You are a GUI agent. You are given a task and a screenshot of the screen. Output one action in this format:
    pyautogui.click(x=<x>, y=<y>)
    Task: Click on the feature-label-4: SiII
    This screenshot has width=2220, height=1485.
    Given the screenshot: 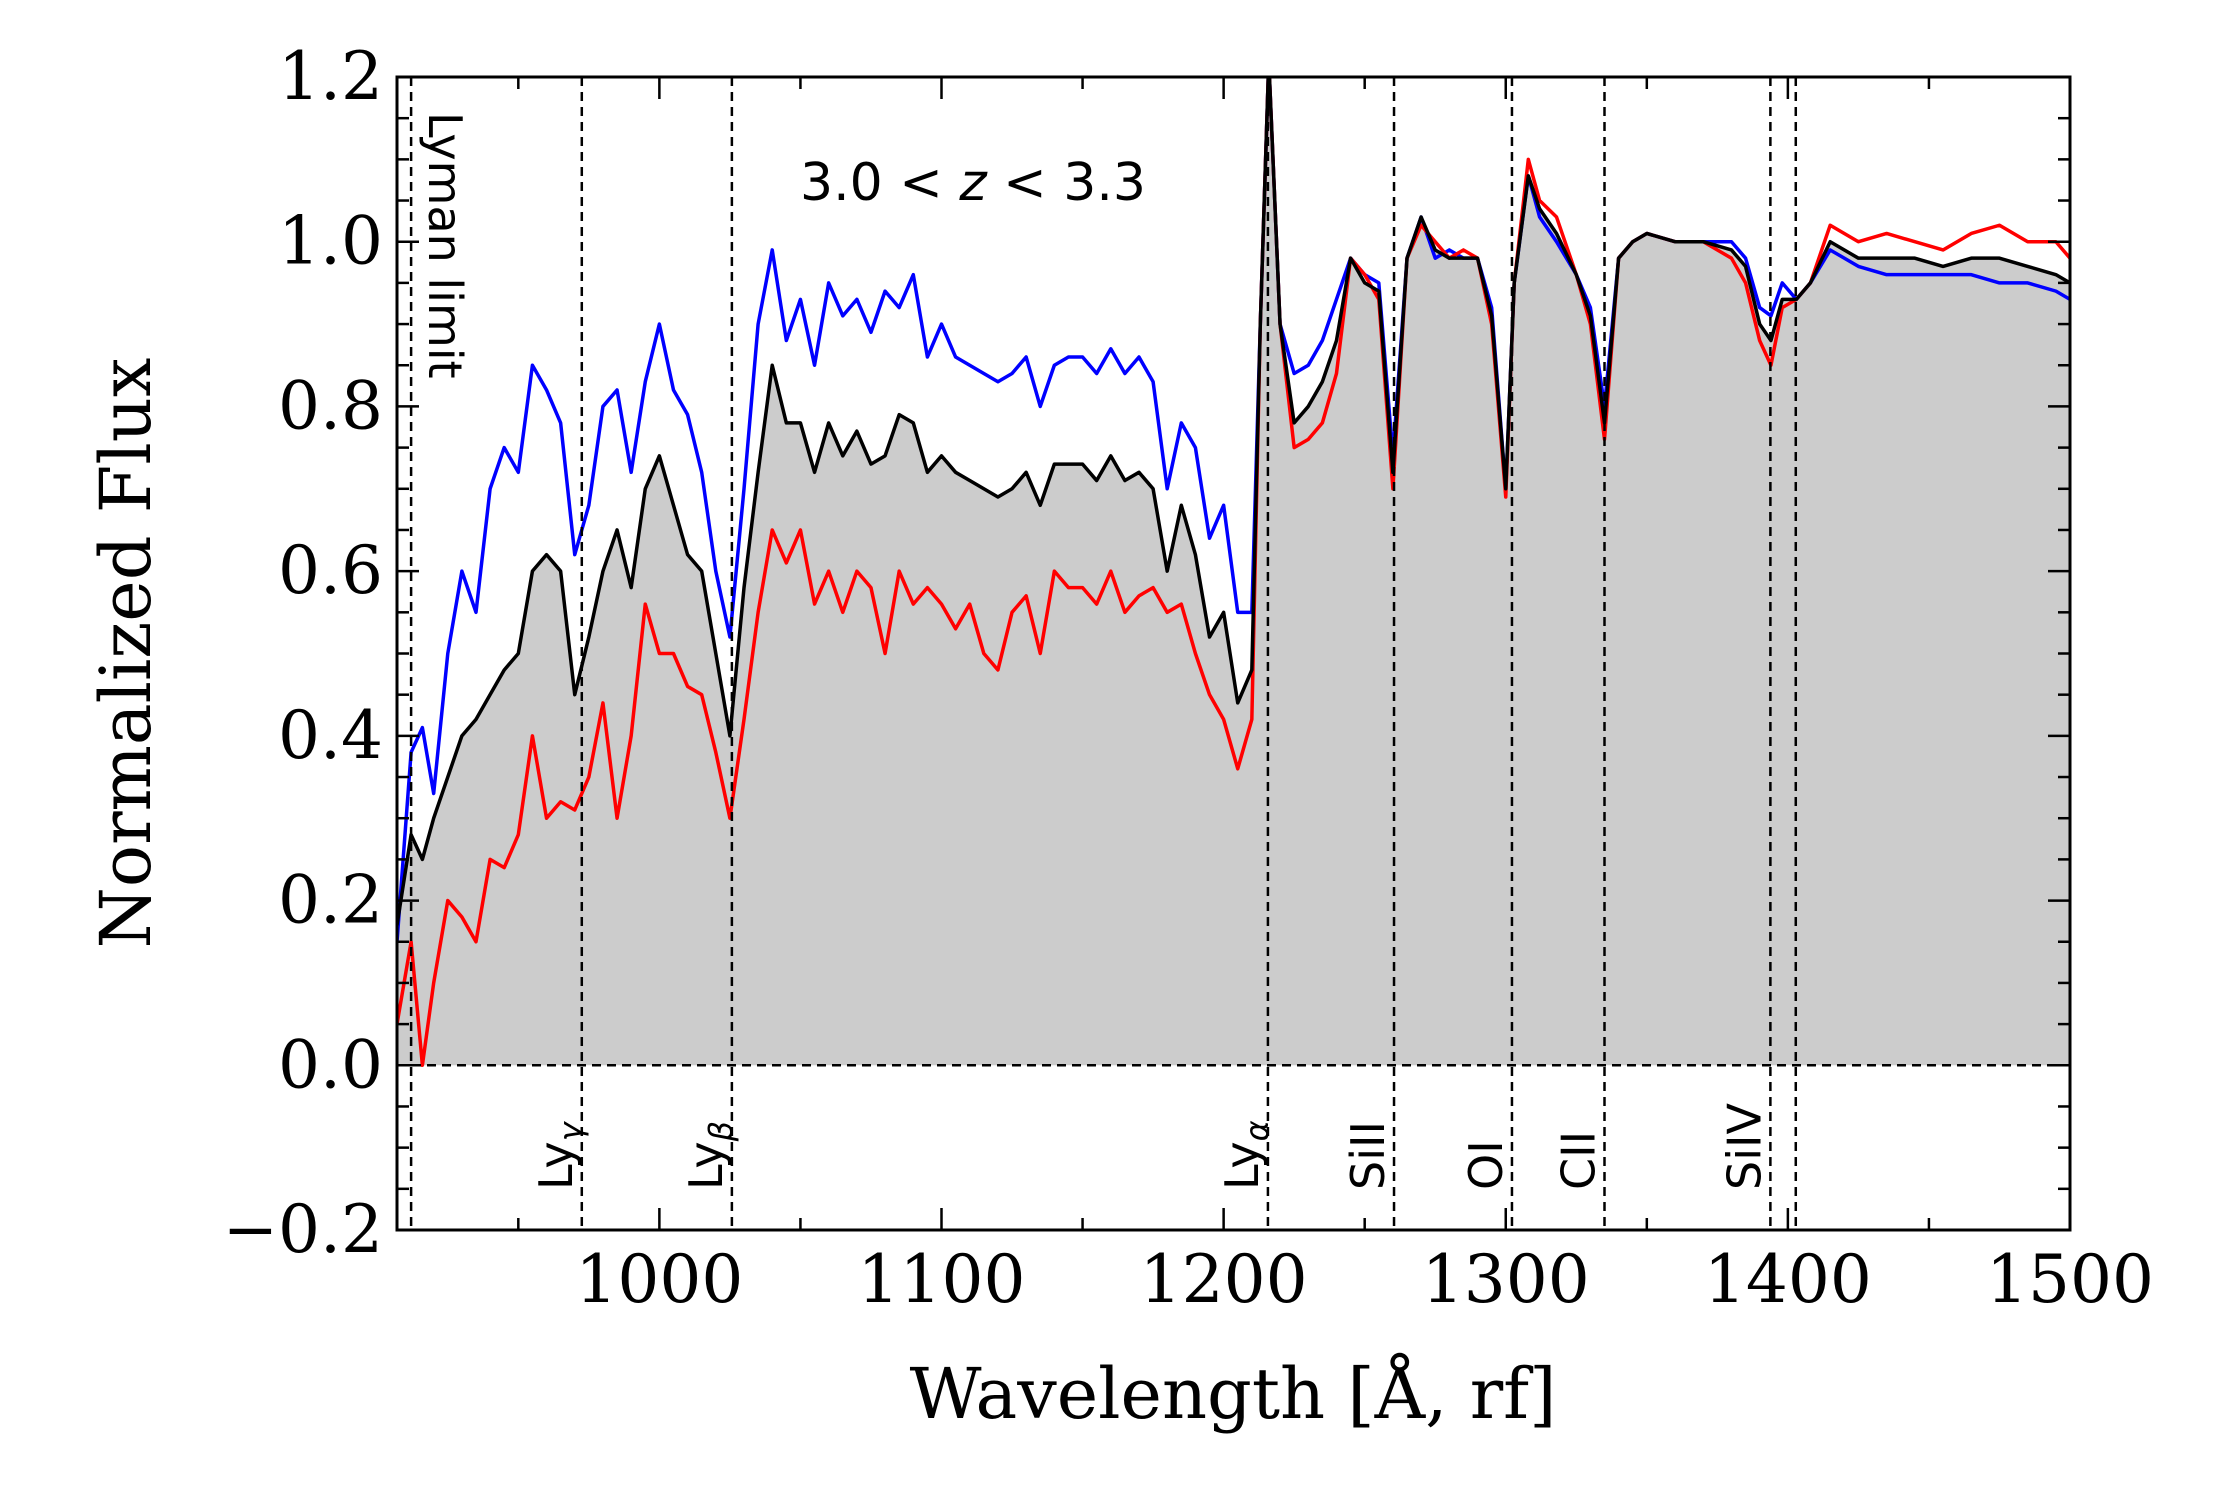 What is the action you would take?
    pyautogui.click(x=1368, y=1155)
    